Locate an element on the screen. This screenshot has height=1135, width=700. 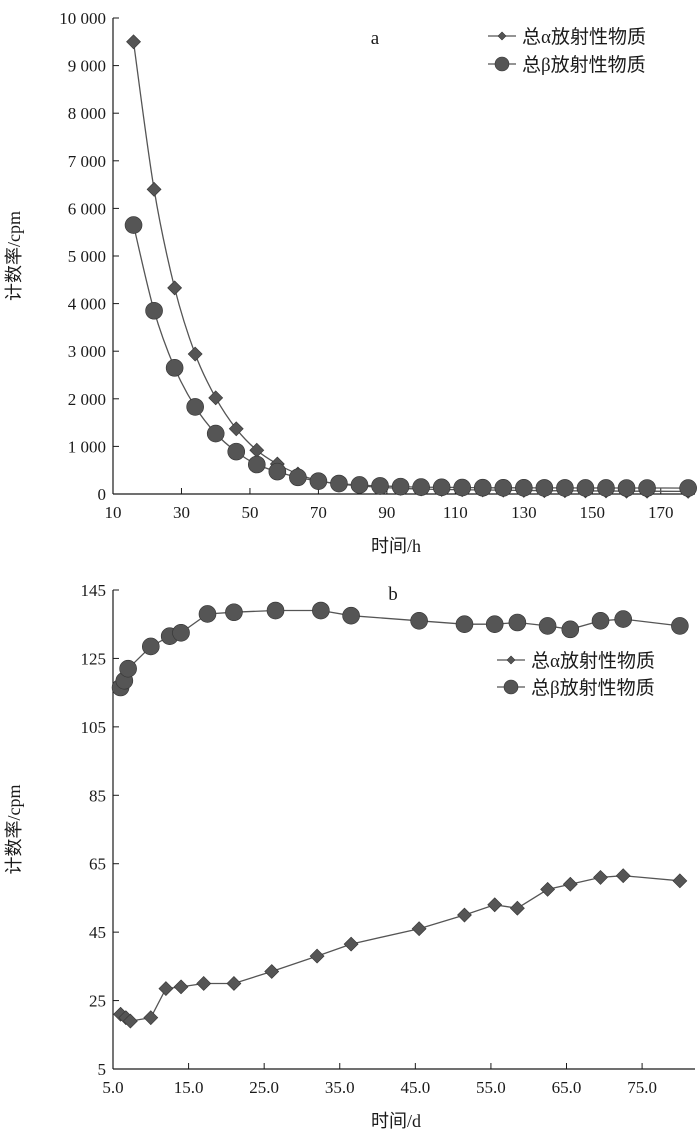
x-tick-label: 10 is located at coordinates (113, 512).